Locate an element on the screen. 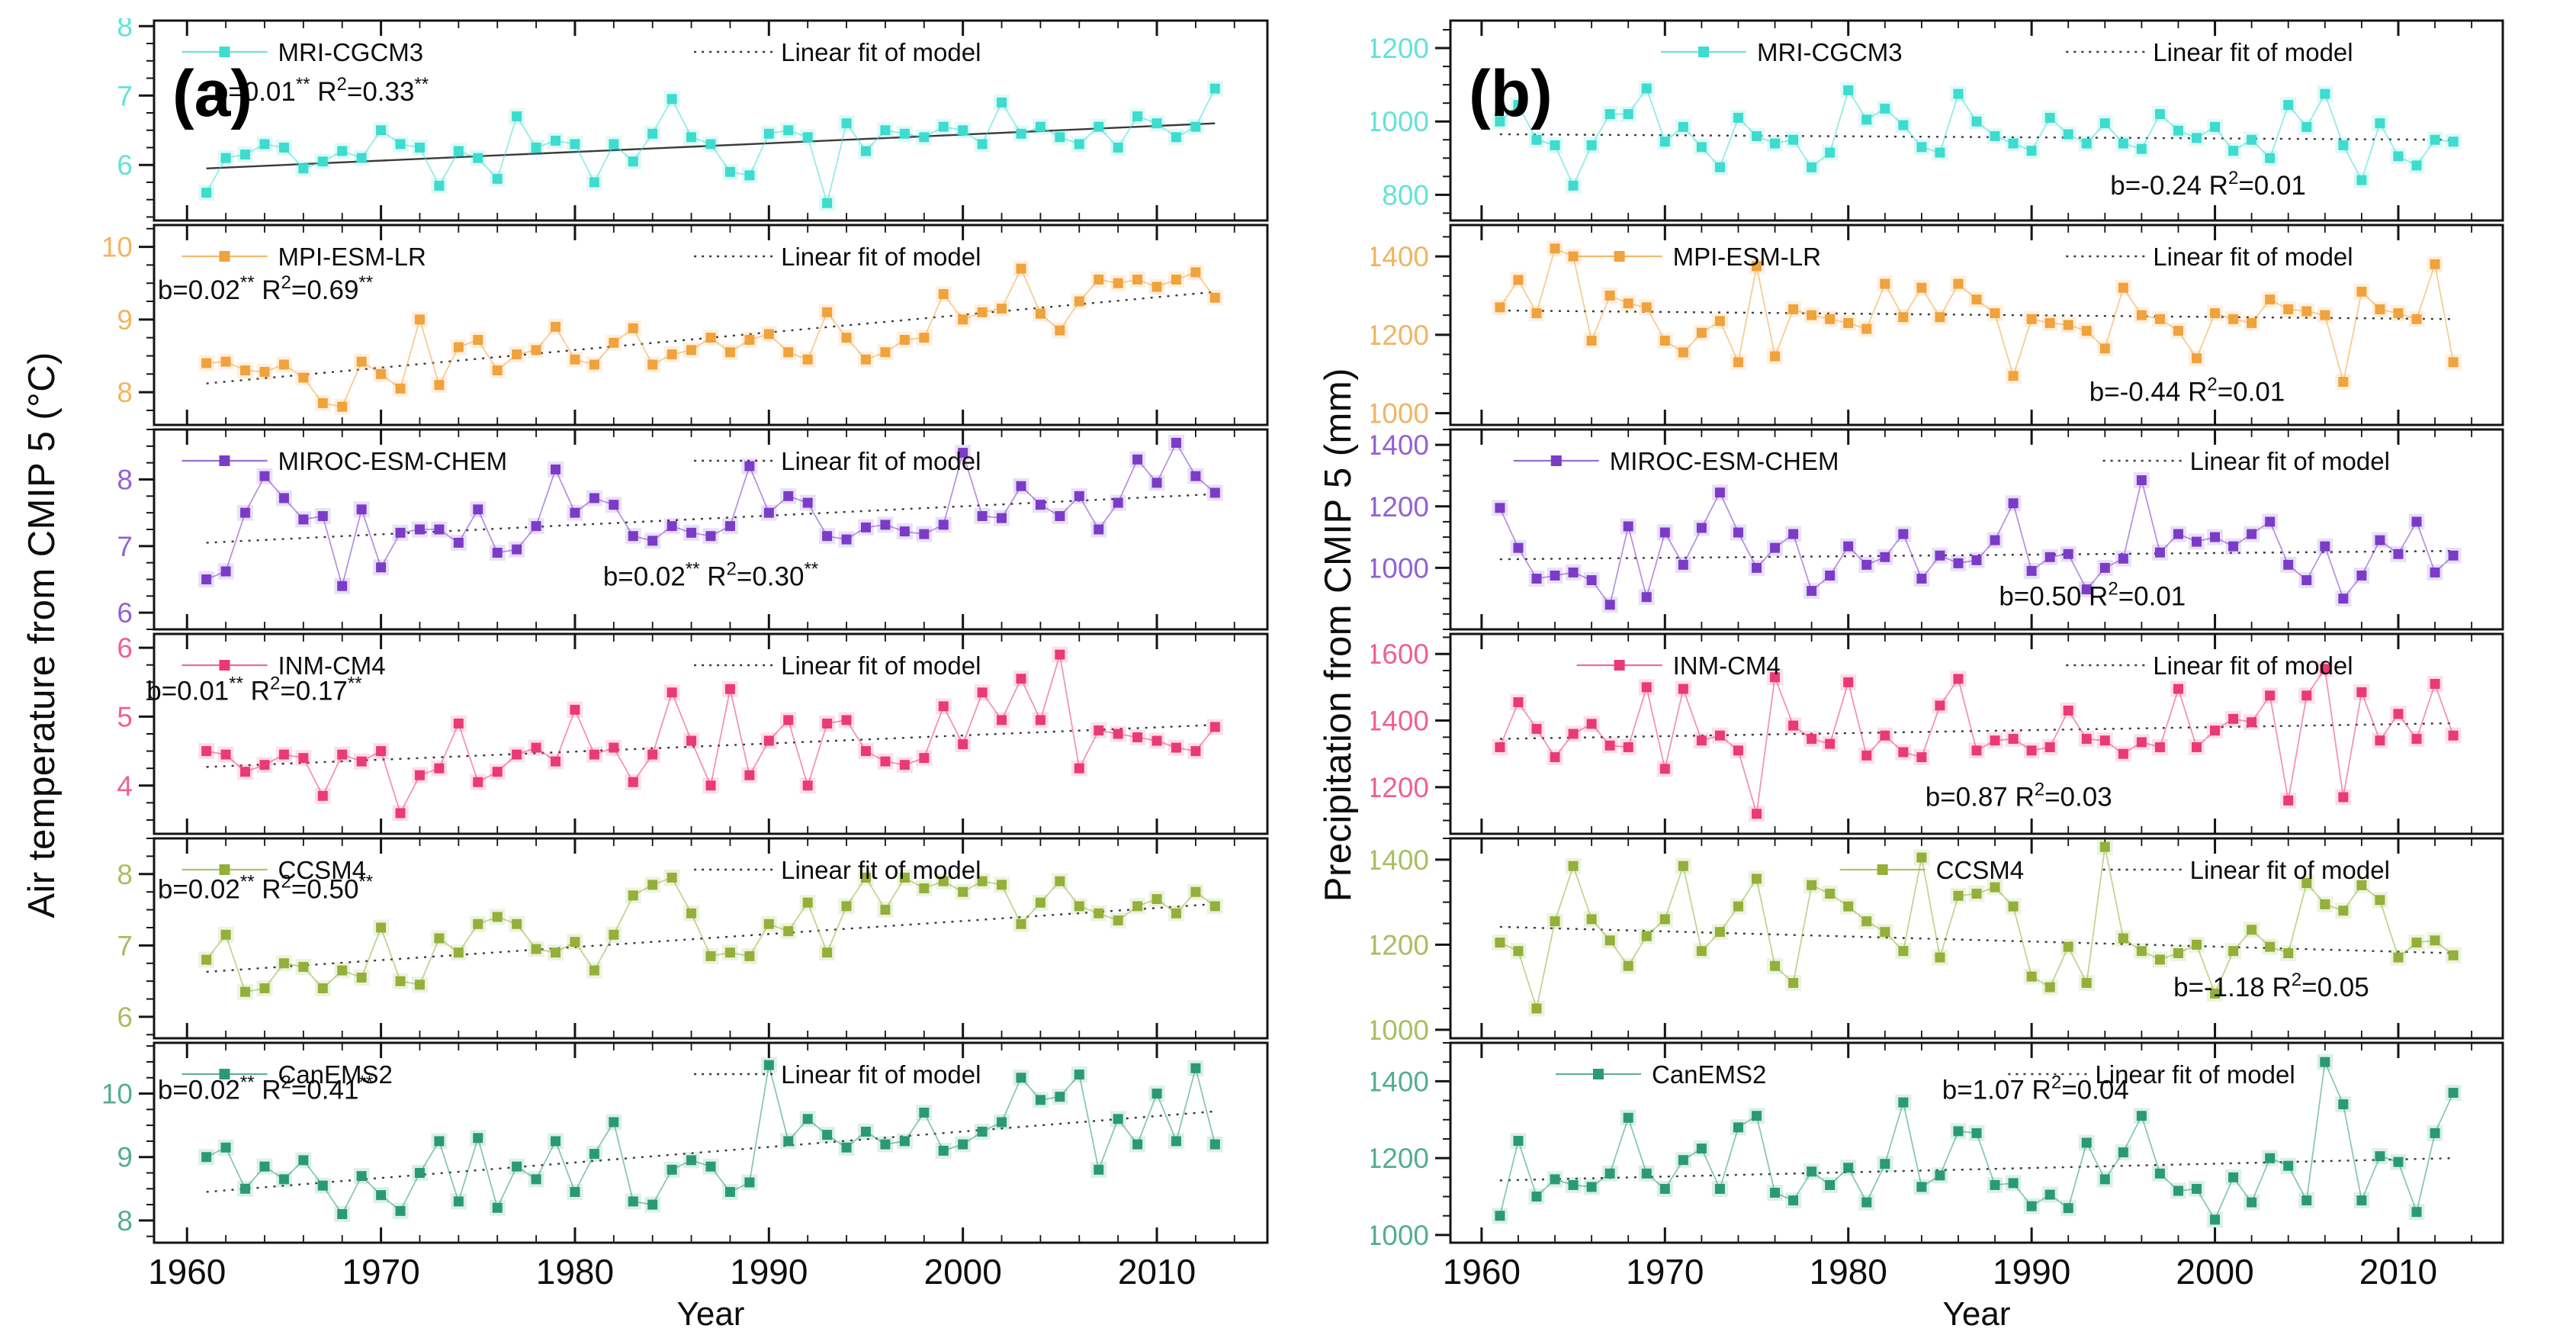 The width and height of the screenshot is (2576, 1335). slope-r2-annotation: b=0.50 R2=0.01 is located at coordinates (2092, 595).